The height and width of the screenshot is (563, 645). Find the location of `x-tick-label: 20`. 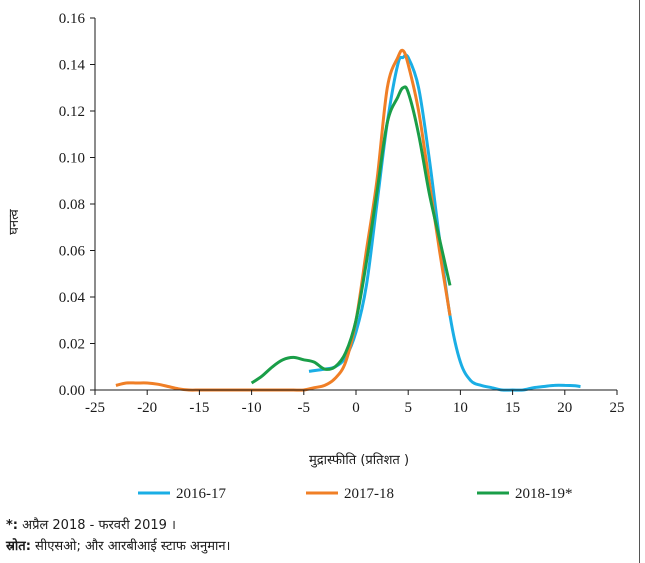

x-tick-label: 20 is located at coordinates (564, 408).